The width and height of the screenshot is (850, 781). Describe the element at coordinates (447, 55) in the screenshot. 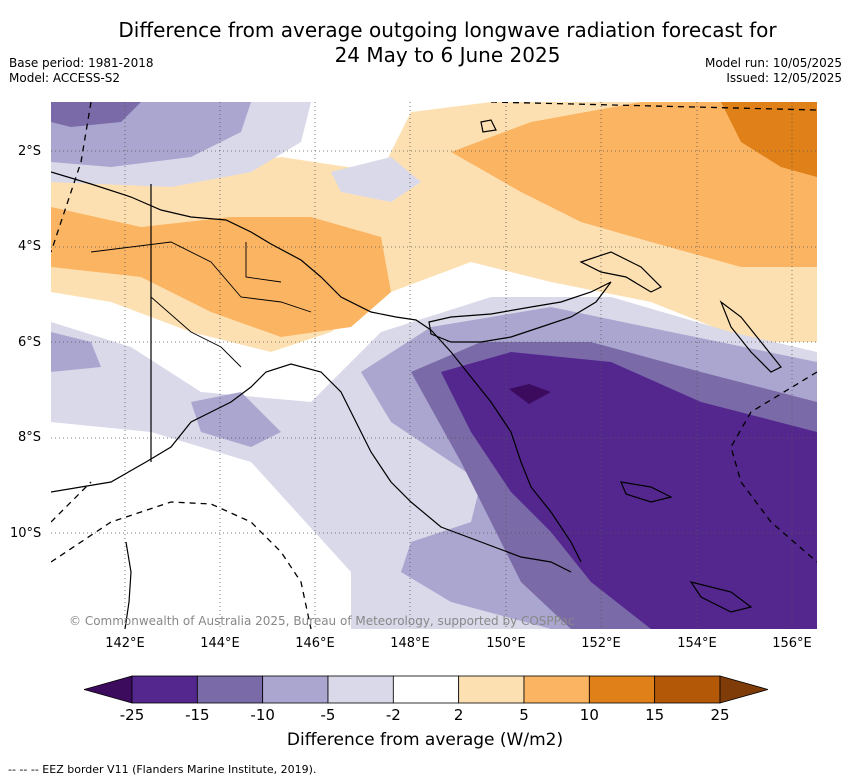

I see `title-line-2: 24 May to 6 June 2025` at that location.